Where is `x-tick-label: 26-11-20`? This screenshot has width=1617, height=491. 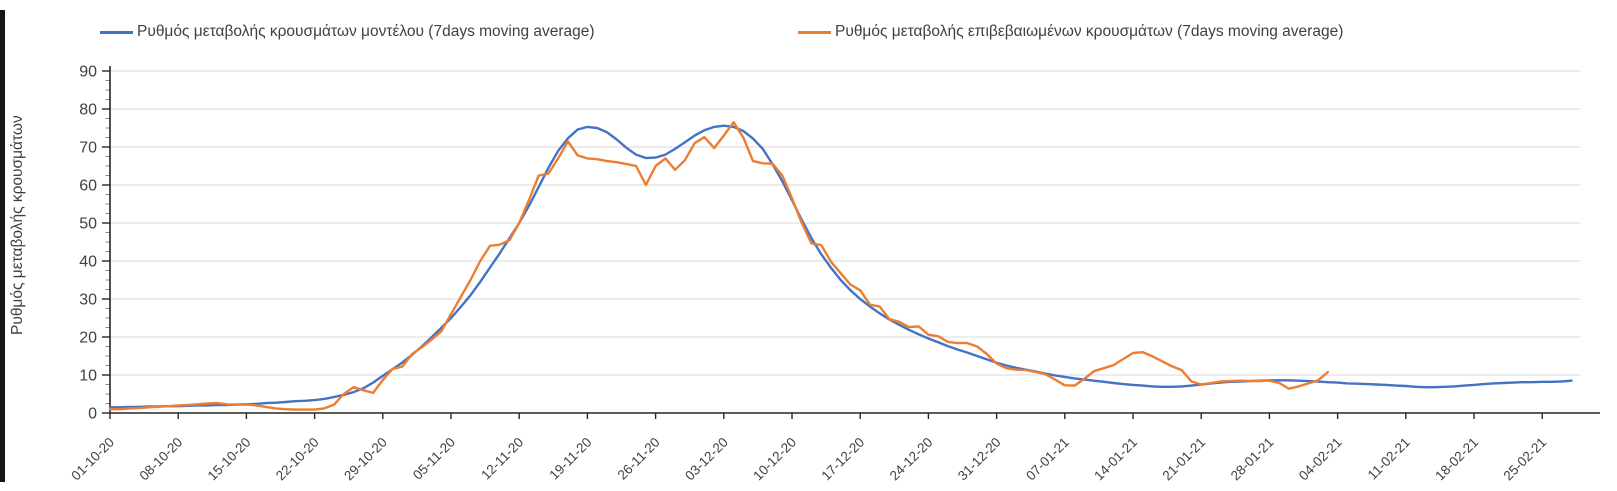
x-tick-label: 26-11-20 is located at coordinates (639, 459).